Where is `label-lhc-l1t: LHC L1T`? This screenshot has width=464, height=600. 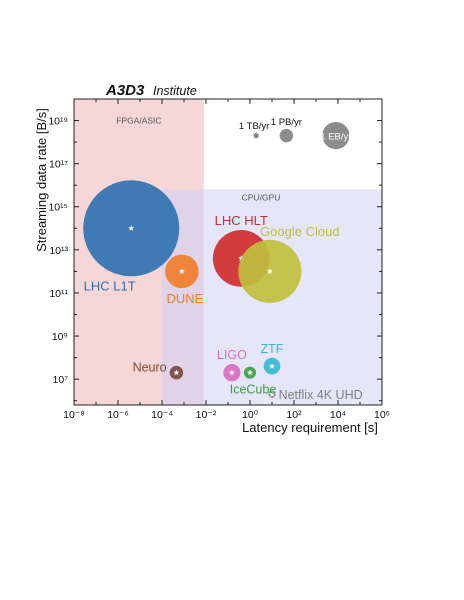 label-lhc-l1t: LHC L1T is located at coordinates (110, 285).